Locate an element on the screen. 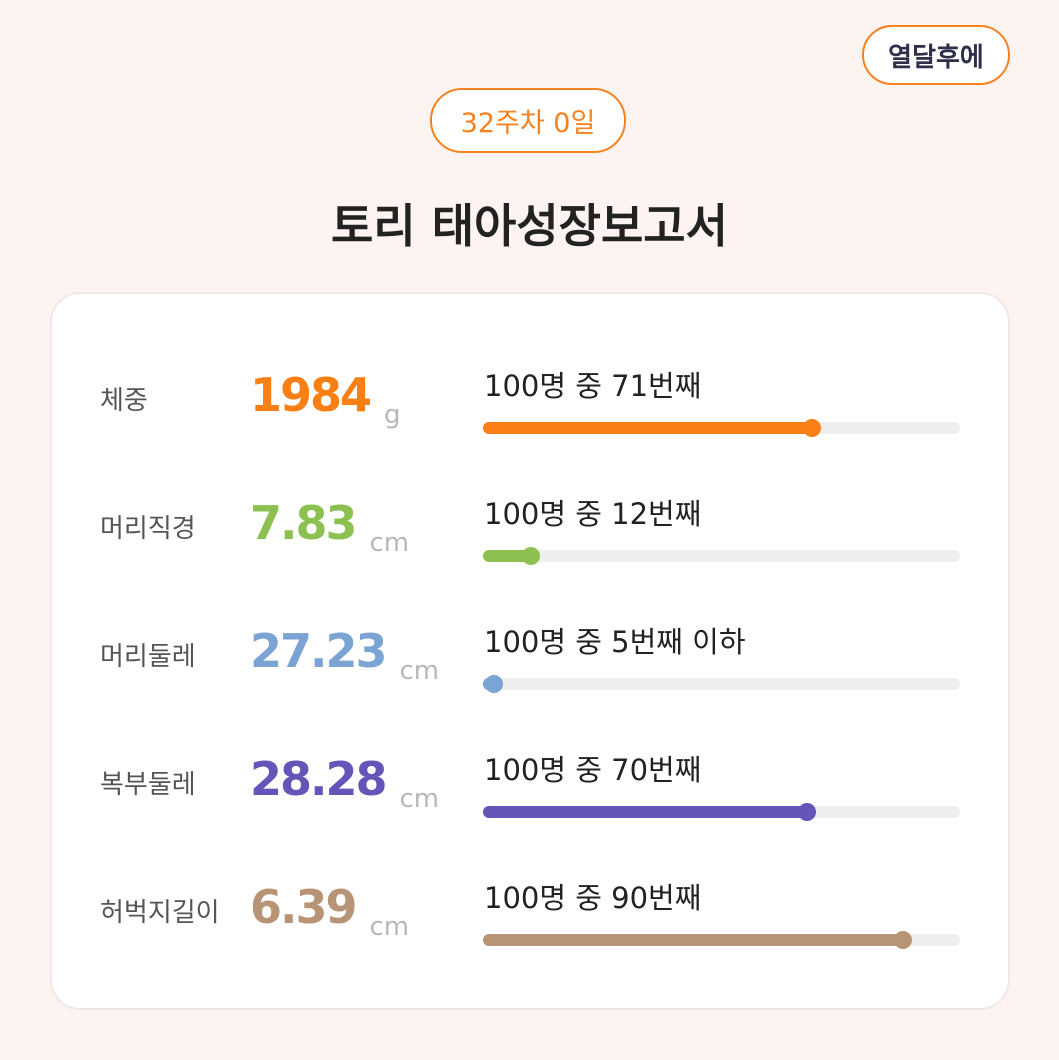 This screenshot has height=1060, width=1059. metric-unit: g is located at coordinates (392, 415).